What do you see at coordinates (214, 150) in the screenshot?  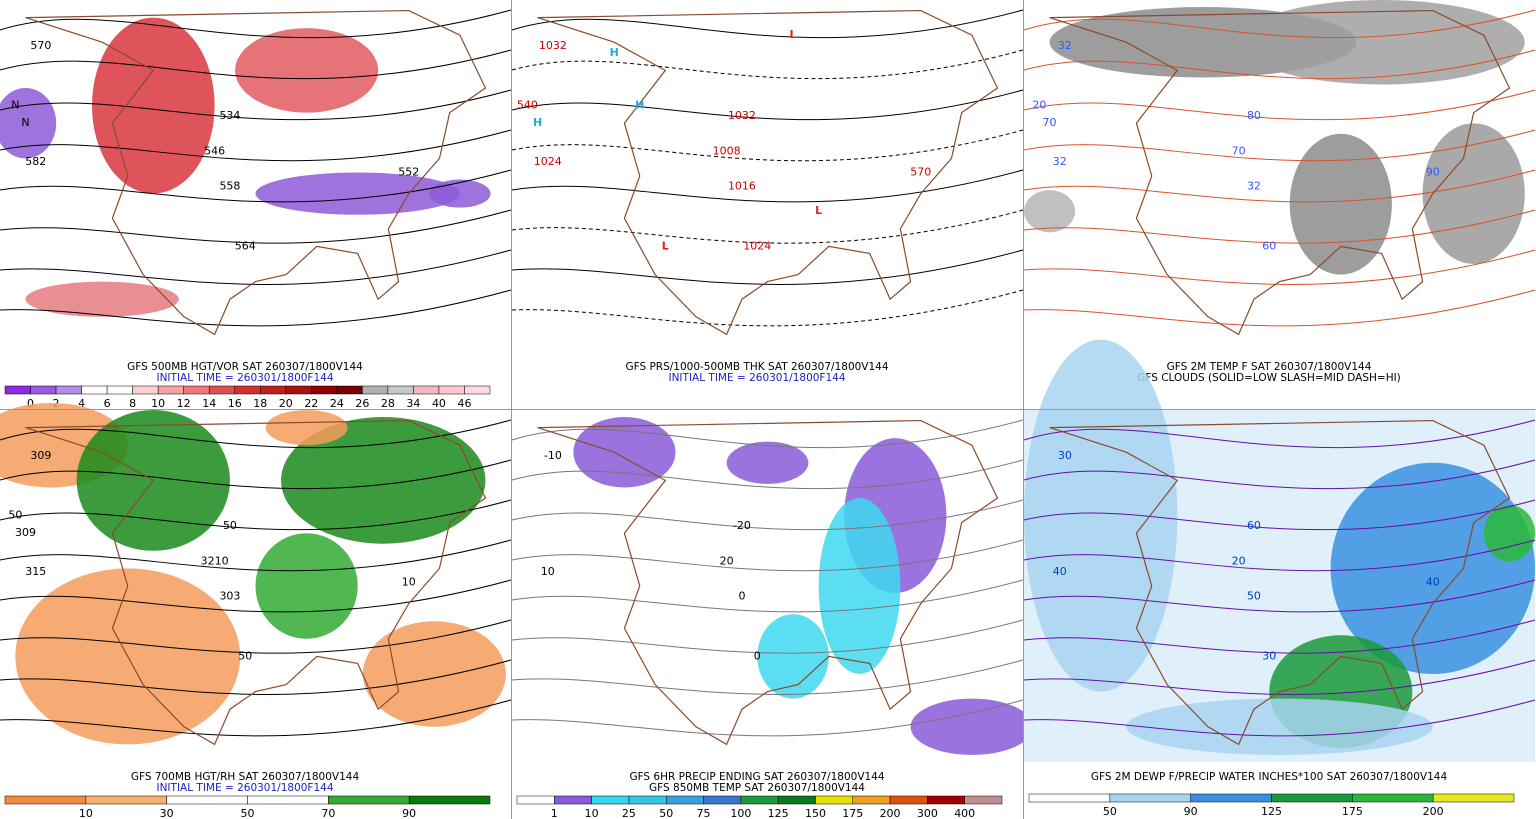 I see `map-label: 546` at bounding box center [214, 150].